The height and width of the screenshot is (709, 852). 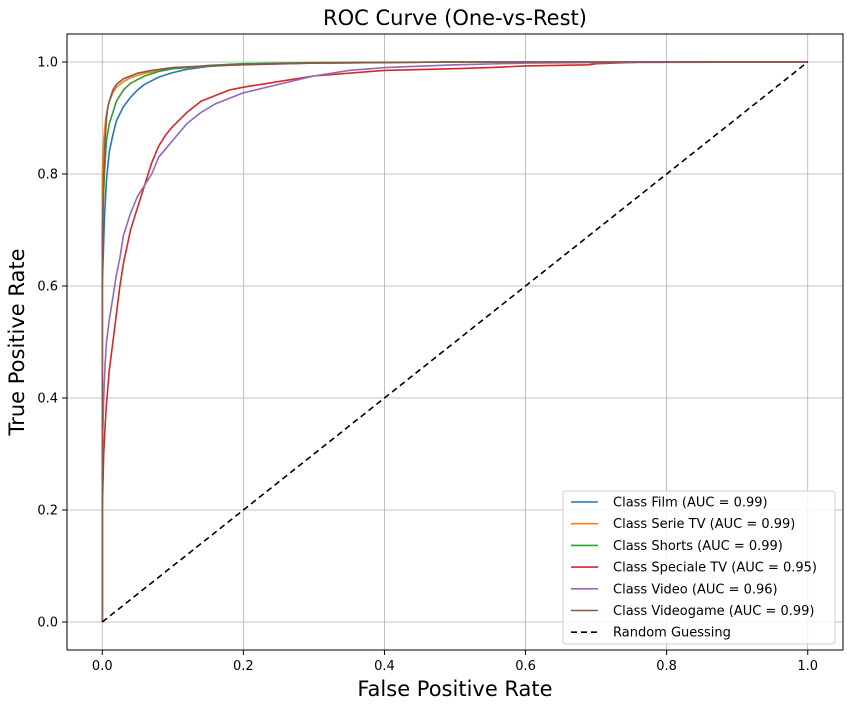 What do you see at coordinates (47, 175) in the screenshot?
I see `y-tick-label: 0.8` at bounding box center [47, 175].